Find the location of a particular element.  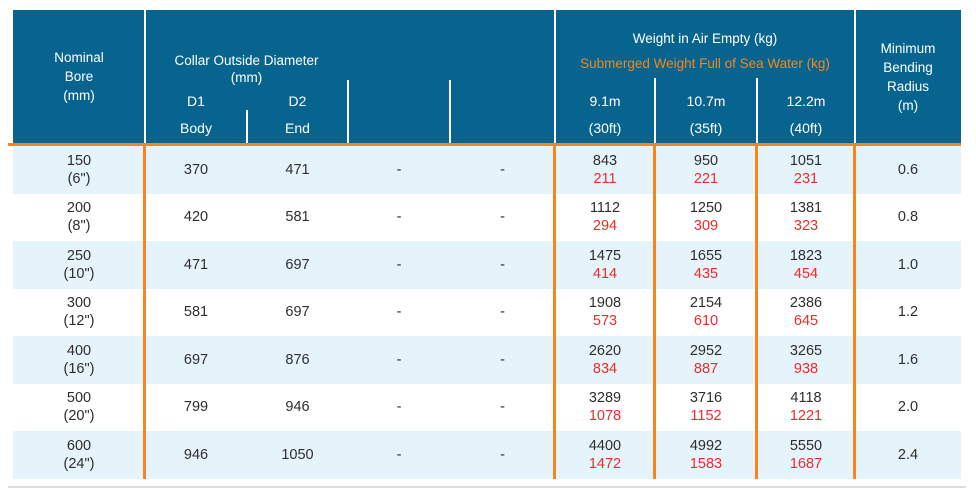

cell-weight-9-1m: 2620 834 is located at coordinates (605, 360).